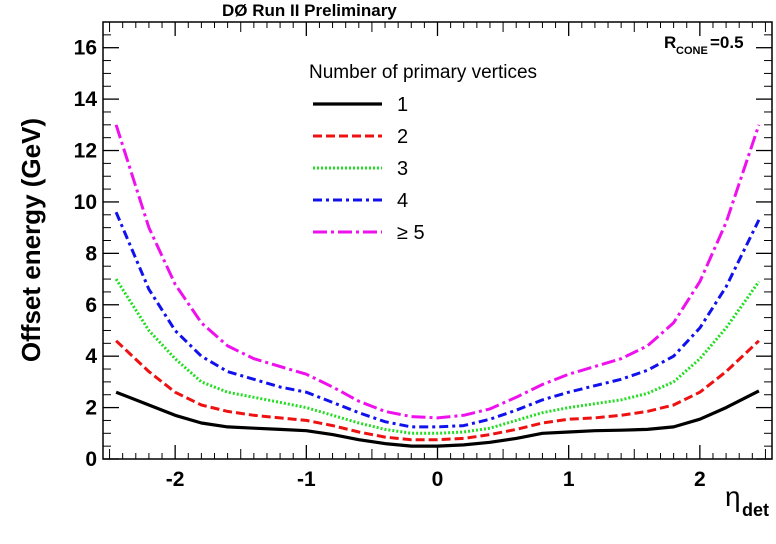 The width and height of the screenshot is (776, 544). What do you see at coordinates (438, 479) in the screenshot?
I see `x-tick-label: 0` at bounding box center [438, 479].